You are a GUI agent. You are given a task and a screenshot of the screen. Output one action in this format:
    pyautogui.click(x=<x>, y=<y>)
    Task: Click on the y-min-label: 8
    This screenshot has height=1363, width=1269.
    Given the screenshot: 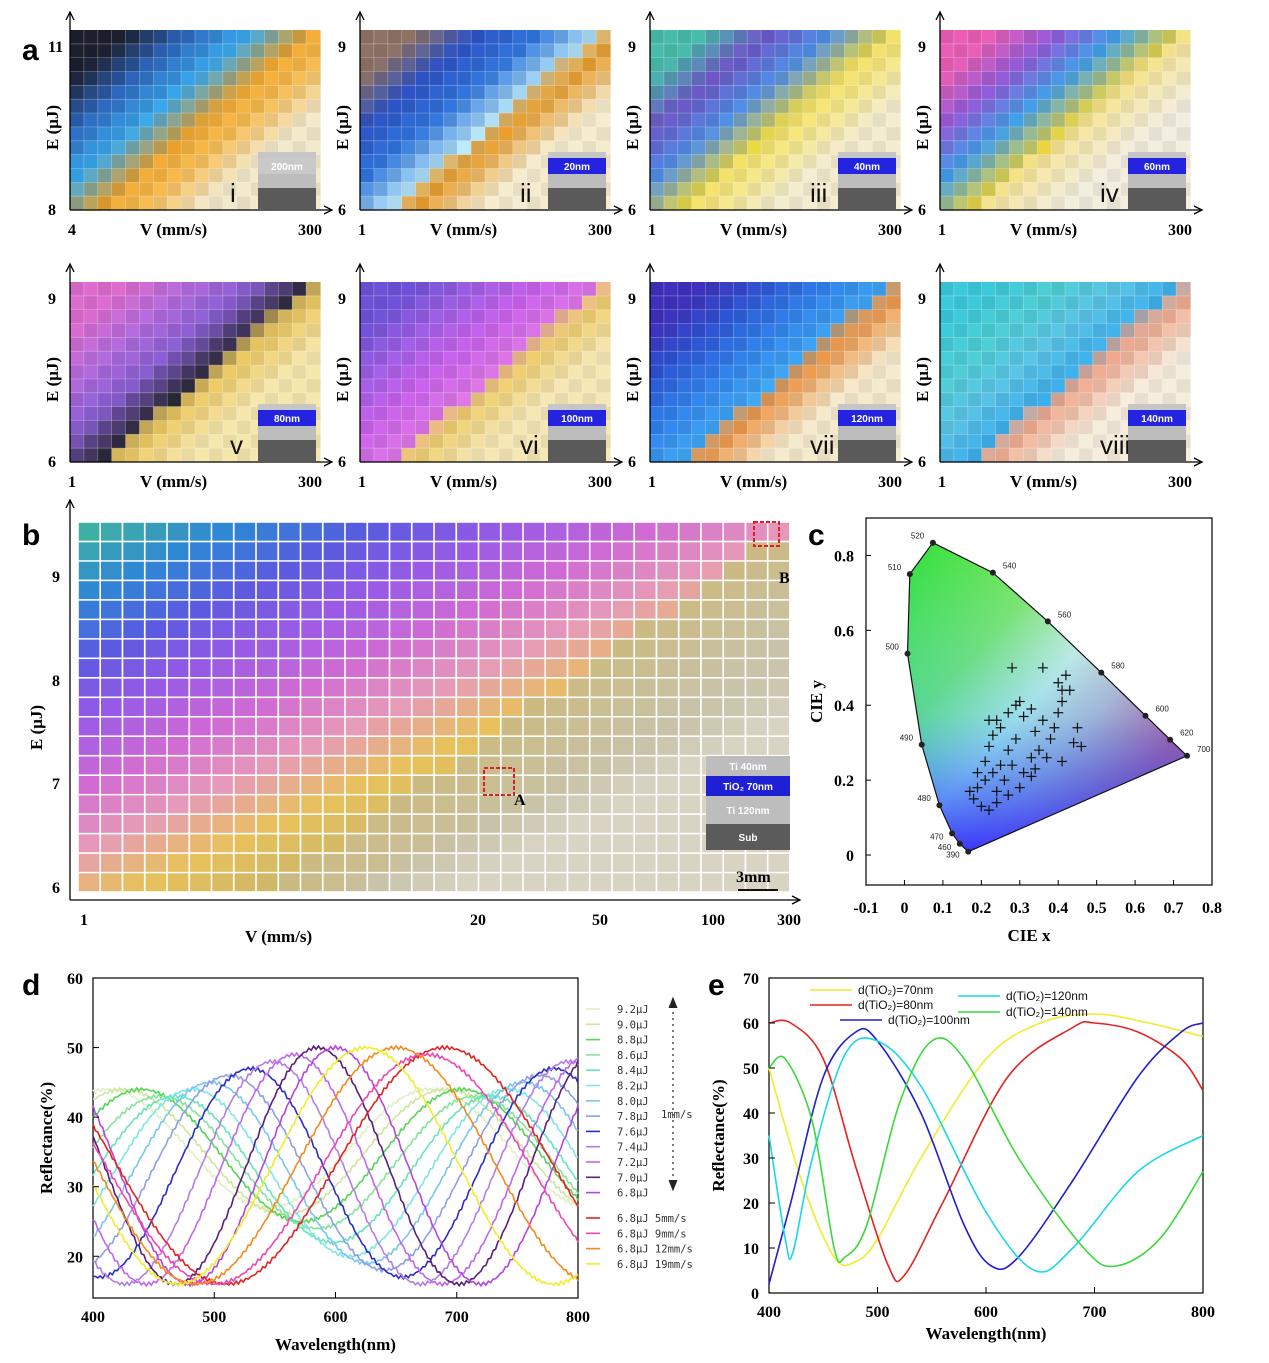 What is the action you would take?
    pyautogui.click(x=52, y=210)
    